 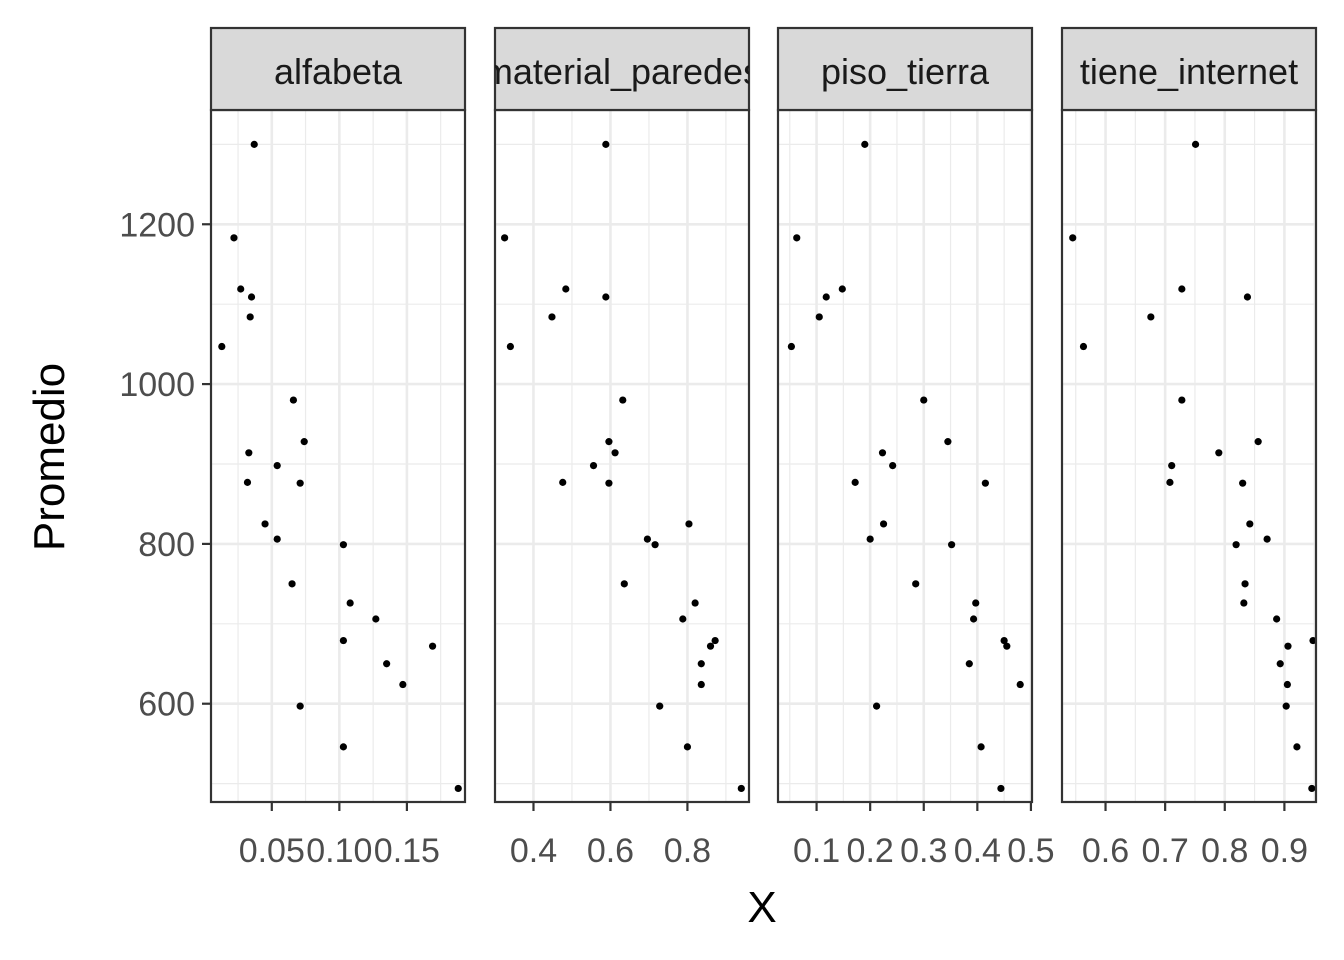 I want to click on y-axis-title: Promedio, so click(x=49, y=457).